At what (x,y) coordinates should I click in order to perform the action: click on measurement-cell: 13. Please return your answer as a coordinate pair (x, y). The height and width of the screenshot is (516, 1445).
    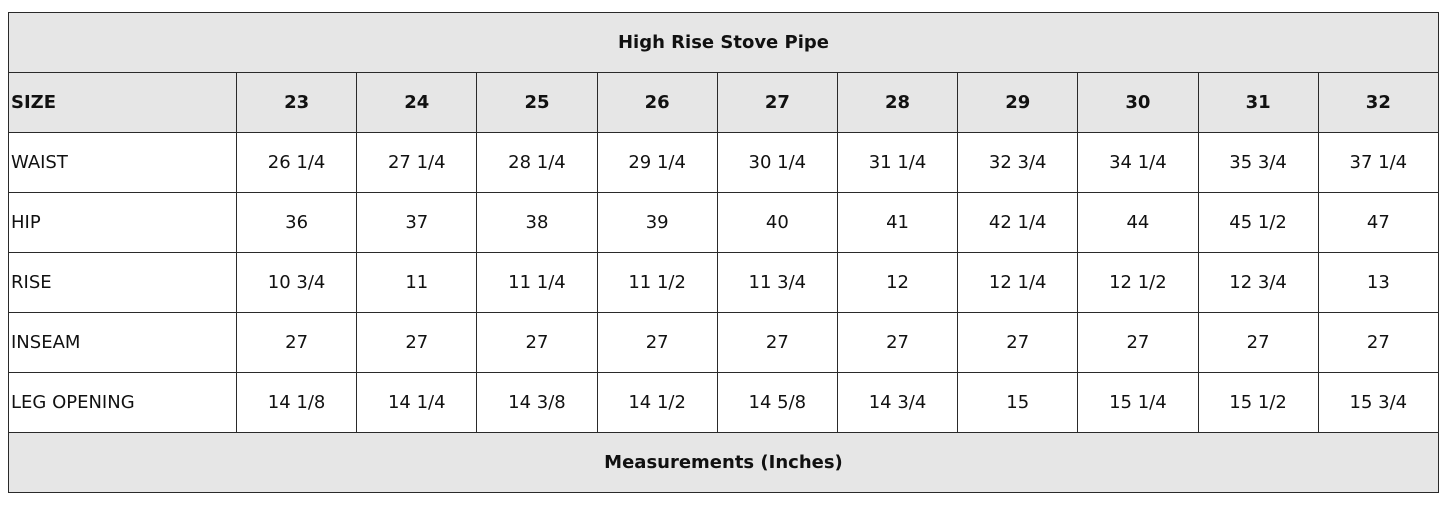
    Looking at the image, I should click on (1378, 282).